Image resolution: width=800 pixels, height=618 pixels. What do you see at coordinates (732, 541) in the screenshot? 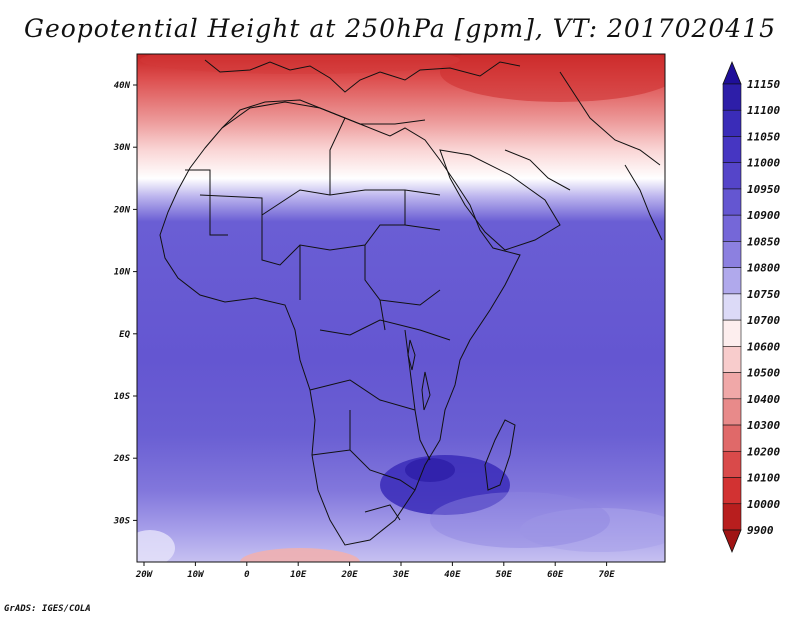
I see `colorbar-bottom-arrow` at bounding box center [732, 541].